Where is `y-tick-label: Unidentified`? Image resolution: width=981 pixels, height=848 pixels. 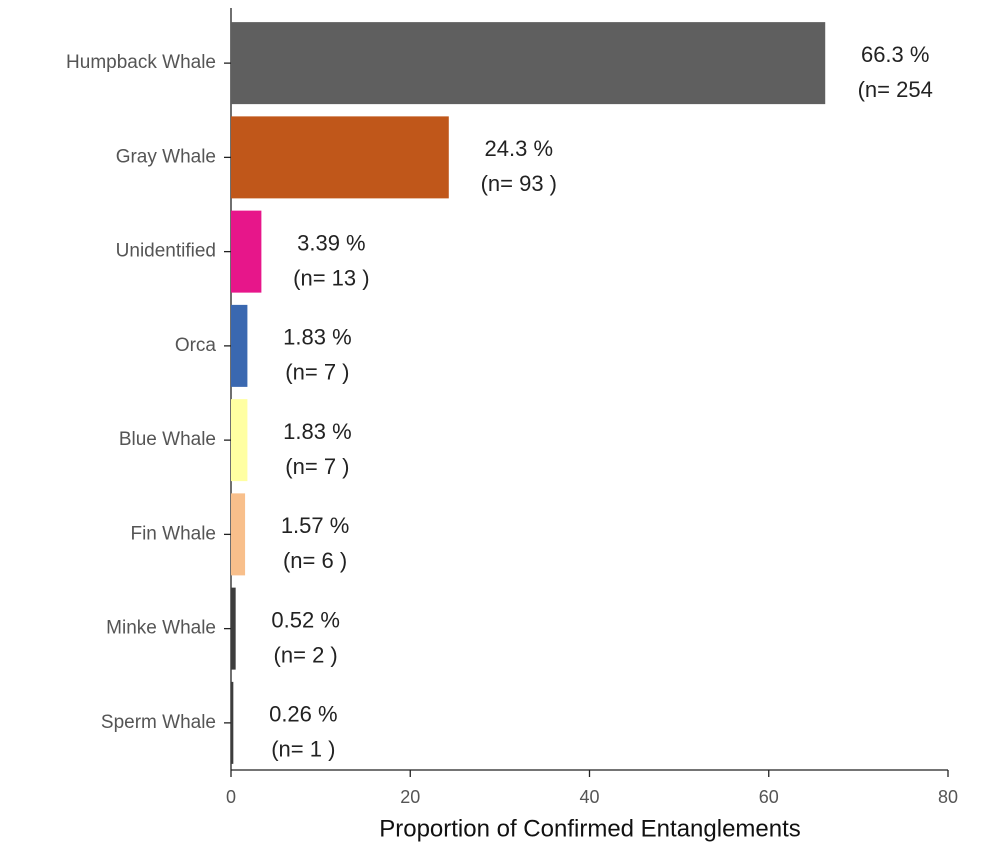
y-tick-label: Unidentified is located at coordinates (166, 251).